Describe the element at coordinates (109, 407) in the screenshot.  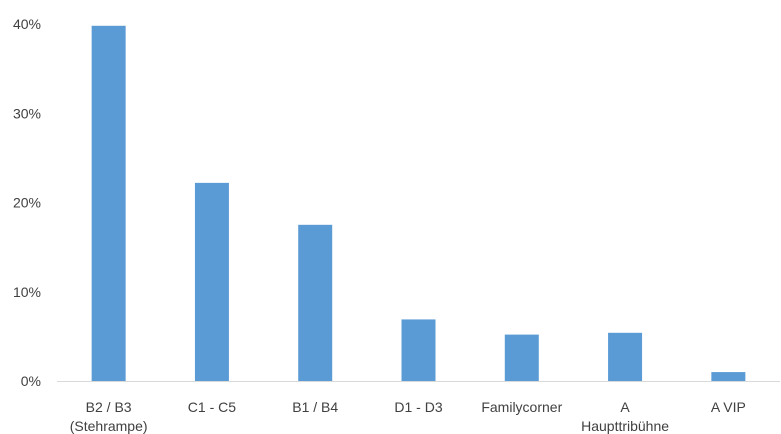
I see `x-category-label: B2 / B3` at that location.